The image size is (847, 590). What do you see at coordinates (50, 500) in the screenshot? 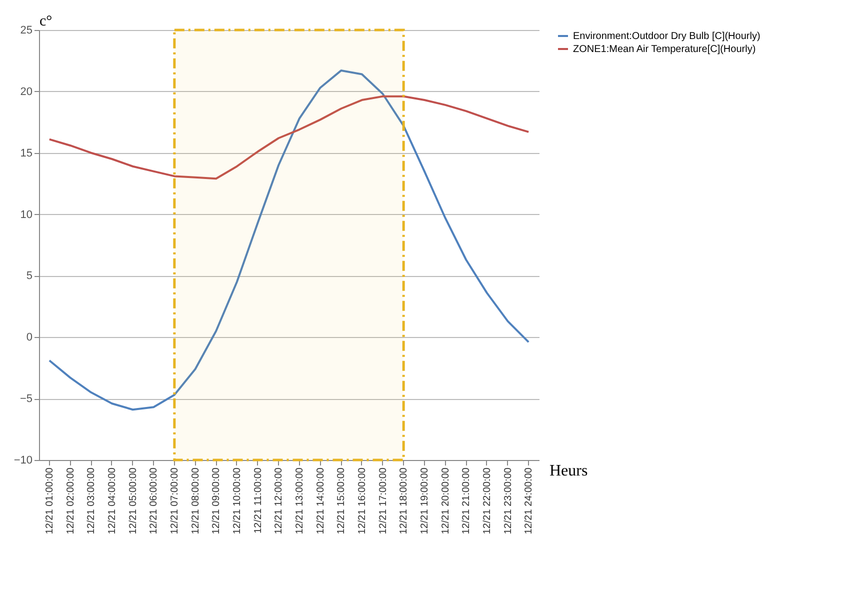
I see `x-tick-label: 12/21 01:00:00` at bounding box center [50, 500].